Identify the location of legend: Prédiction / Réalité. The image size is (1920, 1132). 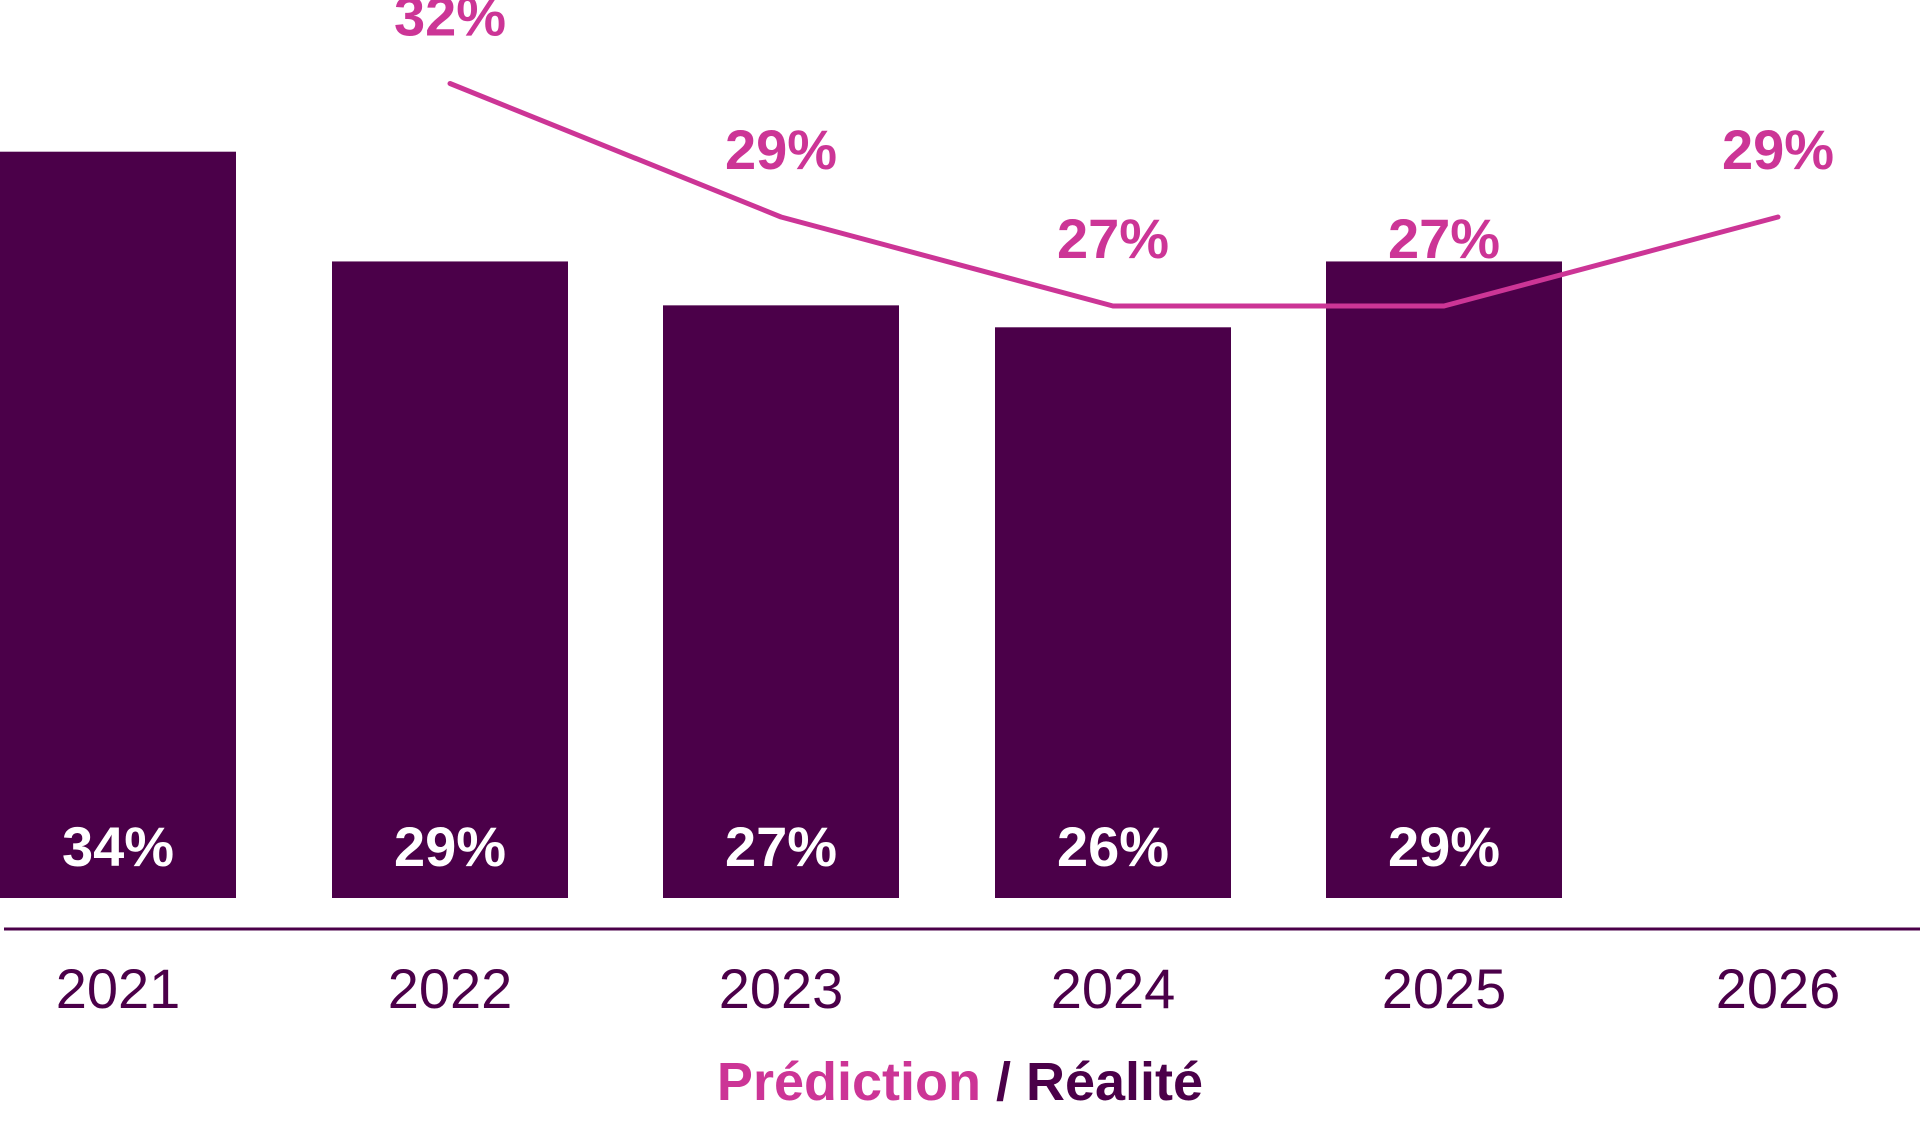
(960, 1082).